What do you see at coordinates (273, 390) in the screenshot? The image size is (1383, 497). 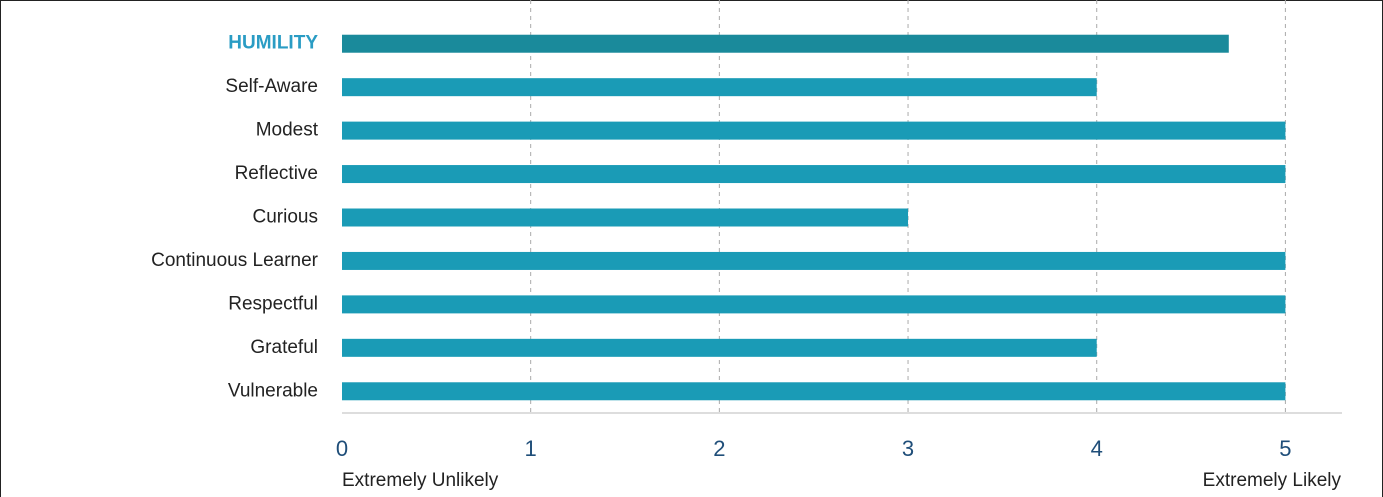 I see `y-tick-label: Vulnerable` at bounding box center [273, 390].